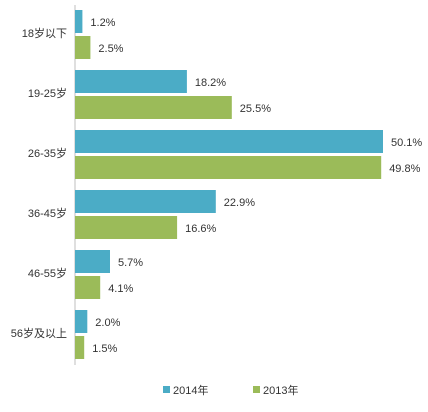 The image size is (428, 412). What do you see at coordinates (239, 203) in the screenshot?
I see `data-label: 22.9%` at bounding box center [239, 203].